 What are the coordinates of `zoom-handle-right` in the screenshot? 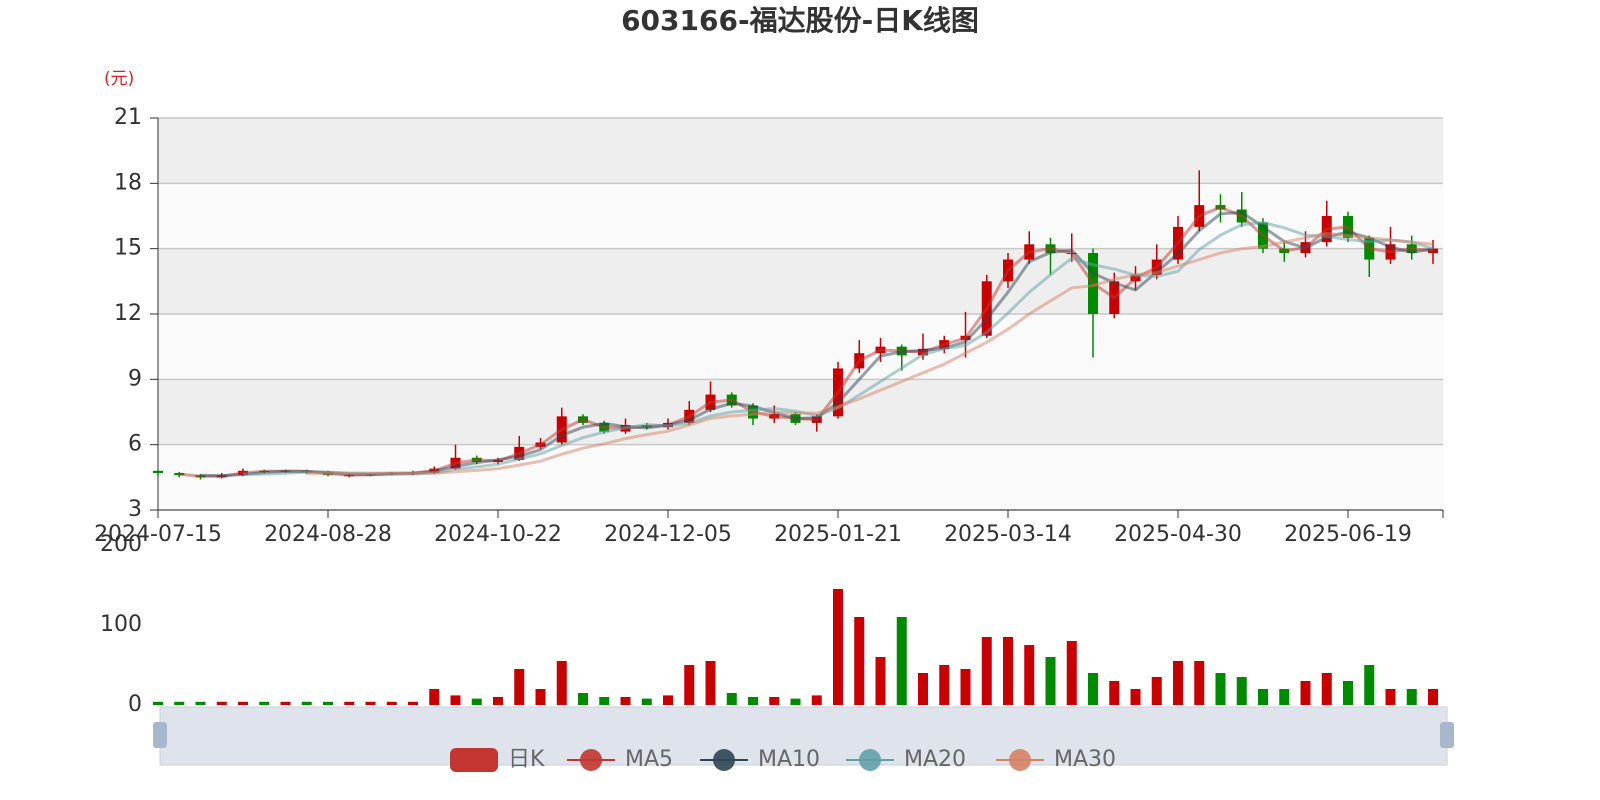 It's located at (1447, 735).